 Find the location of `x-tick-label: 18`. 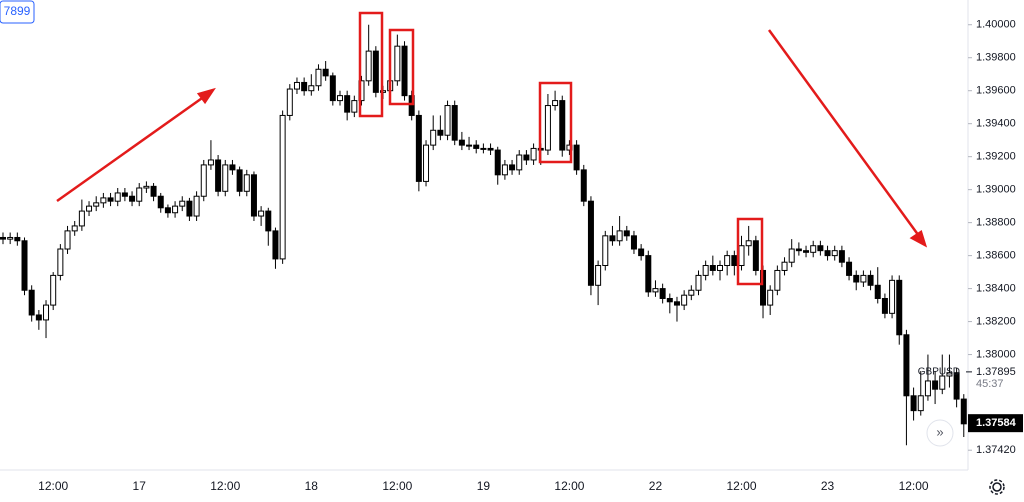

x-tick-label: 18 is located at coordinates (312, 486).